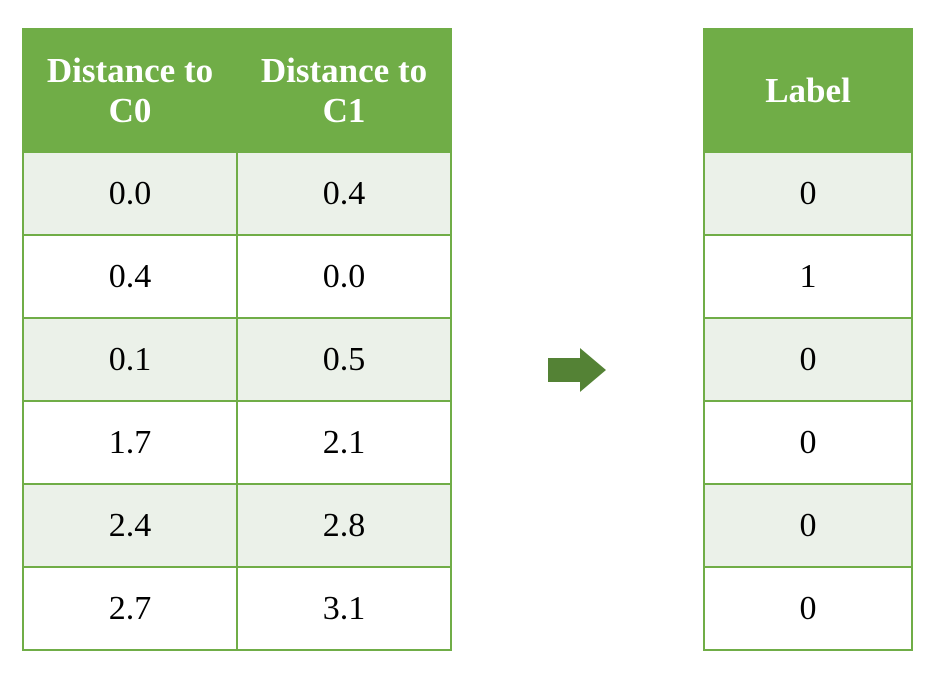  I want to click on header-cell: Distance to C1, so click(344, 90).